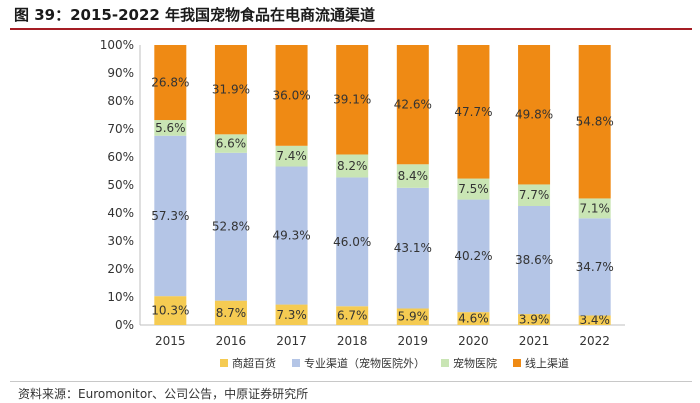 The height and width of the screenshot is (403, 700). Describe the element at coordinates (231, 341) in the screenshot. I see `x-tick-label: 2016` at that location.